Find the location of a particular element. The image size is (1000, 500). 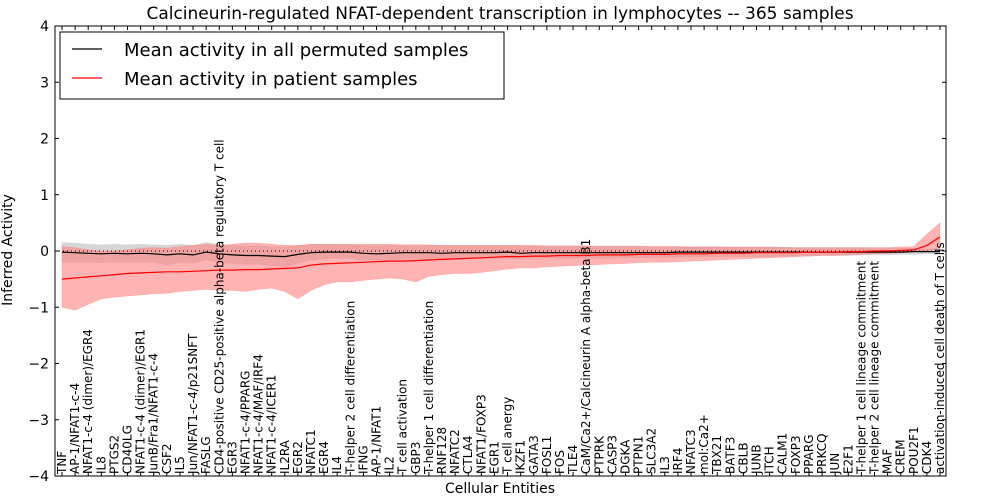

y-tick-label: −4 is located at coordinates (38, 477).